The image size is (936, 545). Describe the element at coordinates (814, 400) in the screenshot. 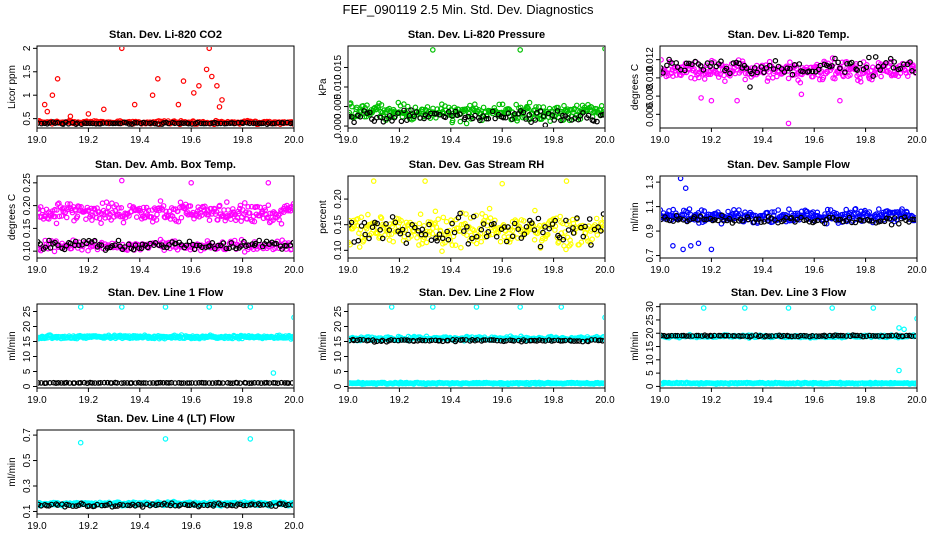

I see `x-tick-label: 19.6` at that location.